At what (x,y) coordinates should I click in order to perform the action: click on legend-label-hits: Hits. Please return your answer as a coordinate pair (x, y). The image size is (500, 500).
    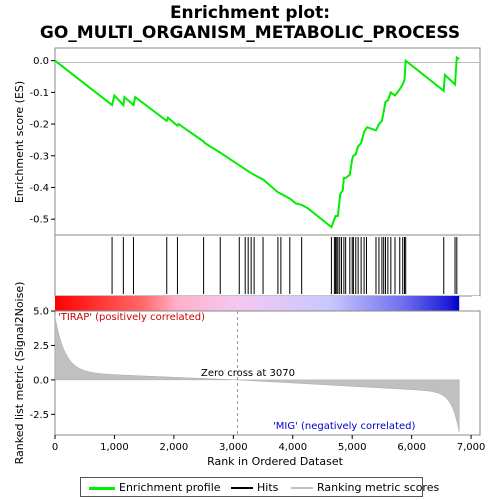
    Looking at the image, I should click on (268, 487).